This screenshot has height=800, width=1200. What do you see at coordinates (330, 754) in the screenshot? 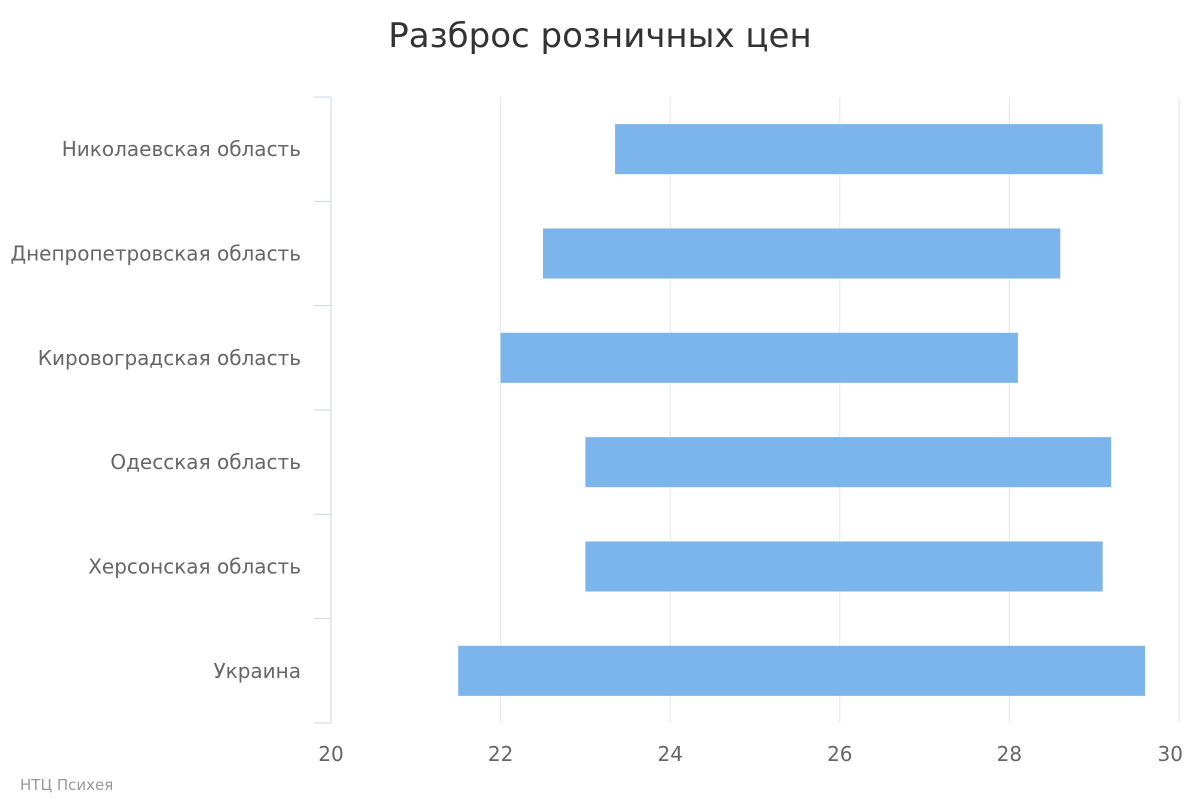
I see `x-tick-label-0: 20` at bounding box center [330, 754].